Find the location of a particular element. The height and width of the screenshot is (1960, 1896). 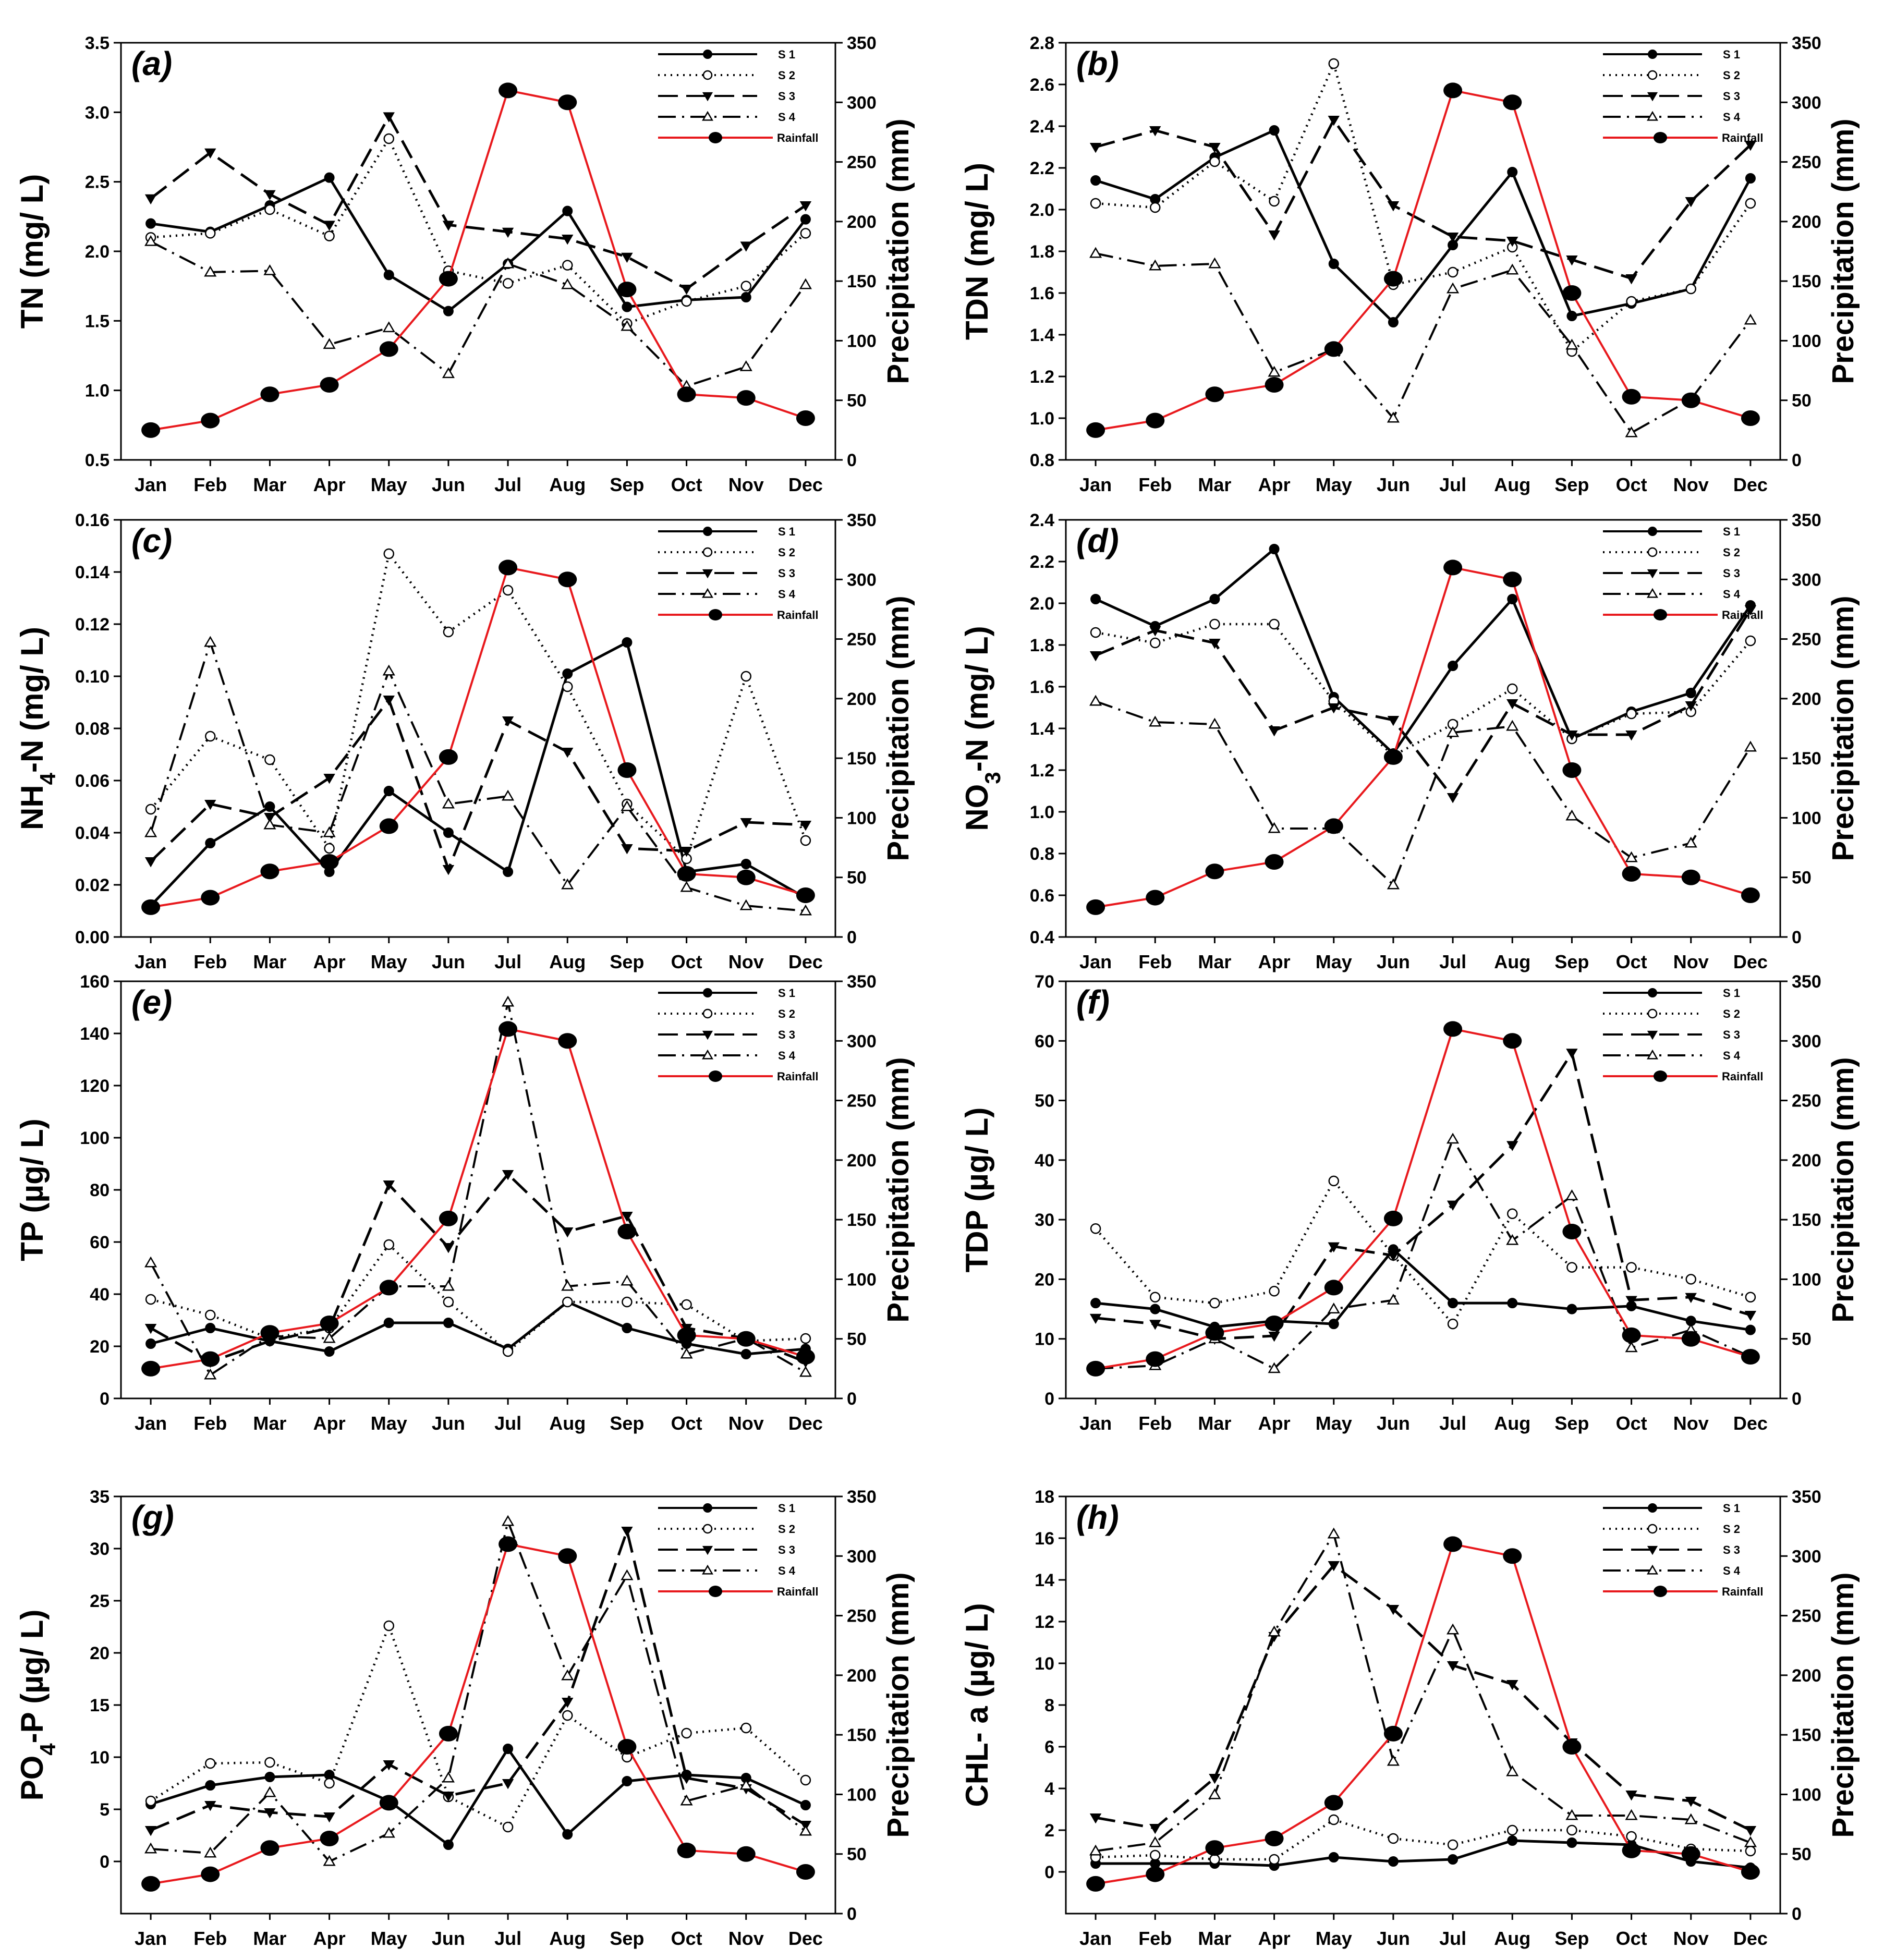

legend-marker-s2 is located at coordinates (1652, 1529).